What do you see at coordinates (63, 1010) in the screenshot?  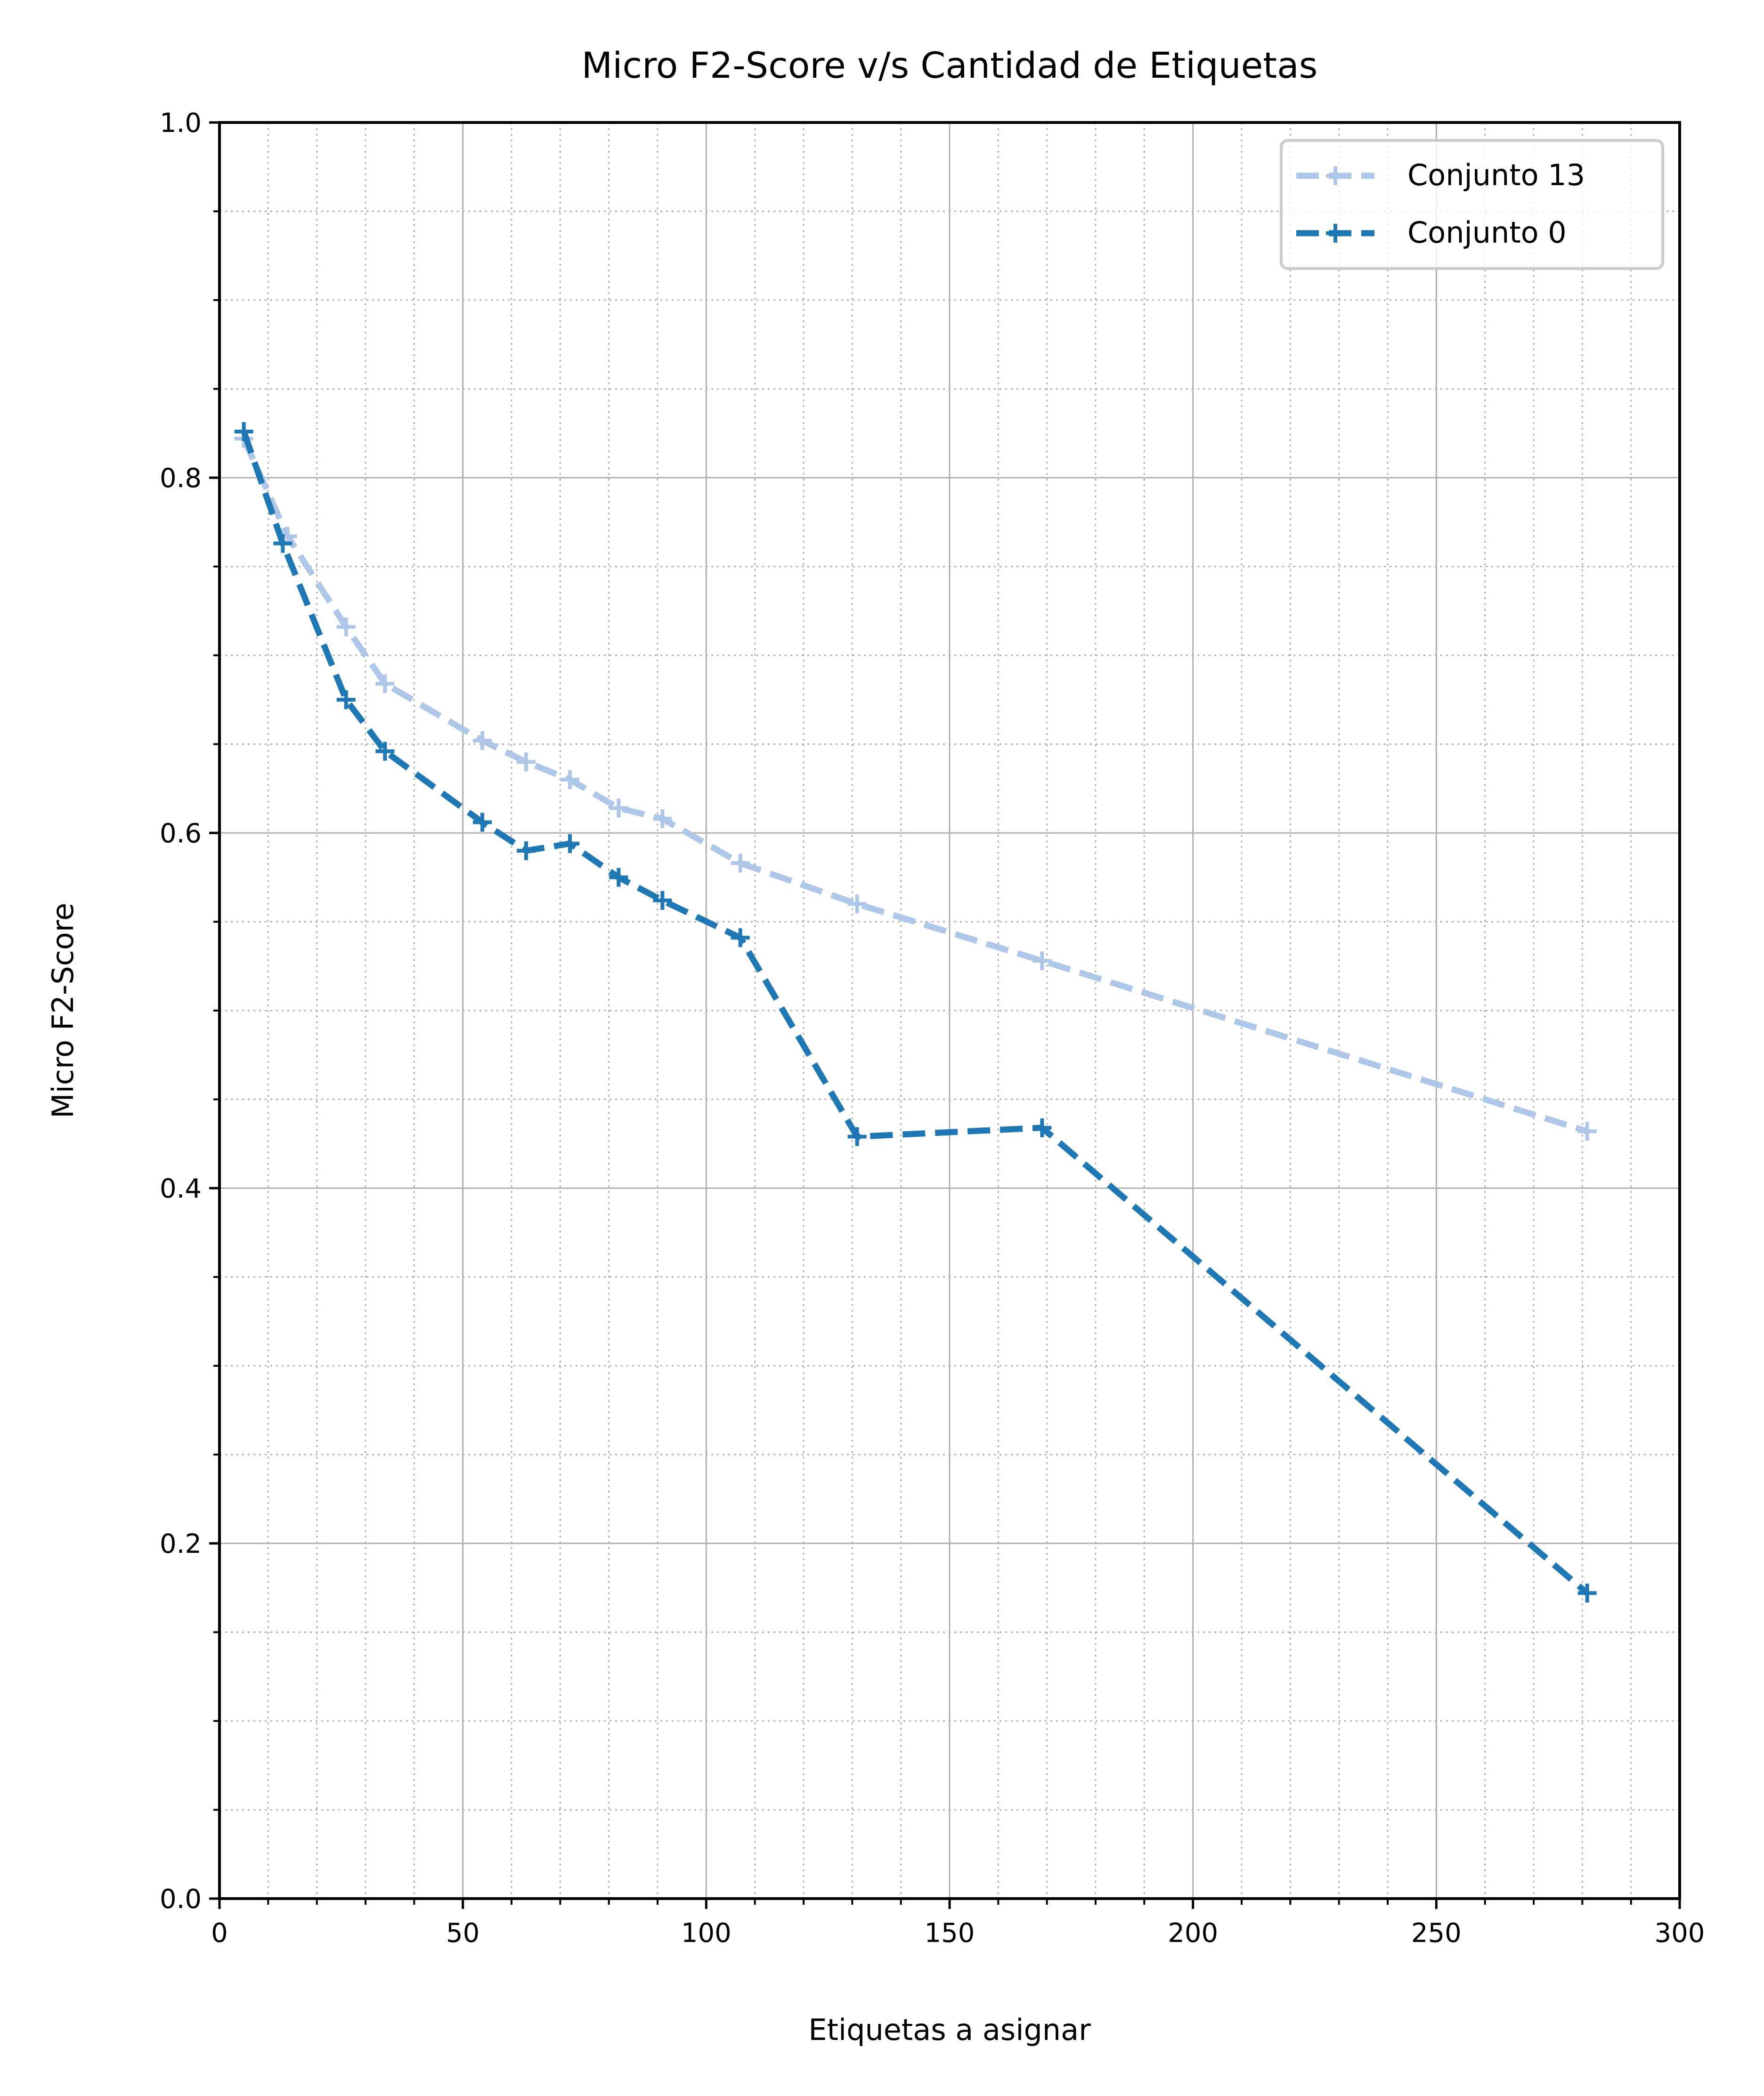 I see `y-axis-label: Micro F2-Score` at bounding box center [63, 1010].